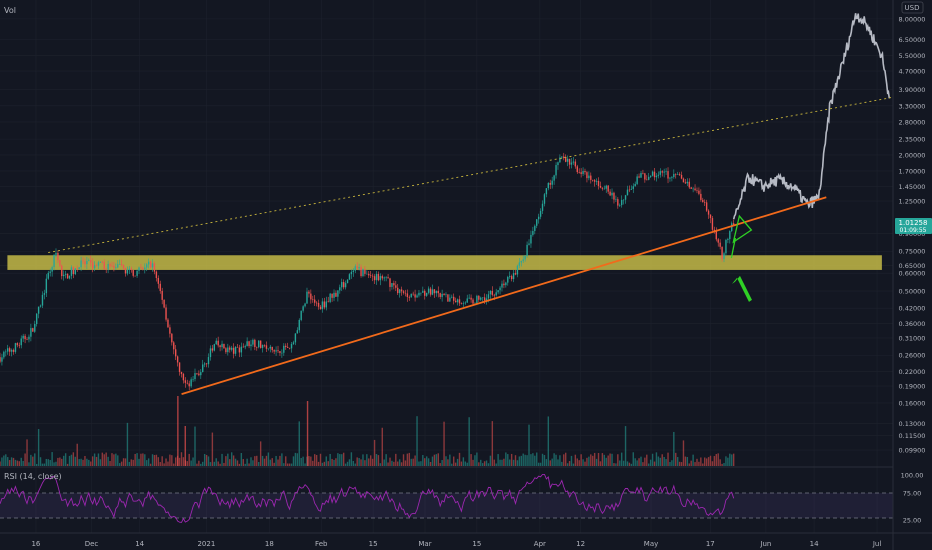  Describe the element at coordinates (913, 223) in the screenshot. I see `price-badge-value: 1.01258` at that location.